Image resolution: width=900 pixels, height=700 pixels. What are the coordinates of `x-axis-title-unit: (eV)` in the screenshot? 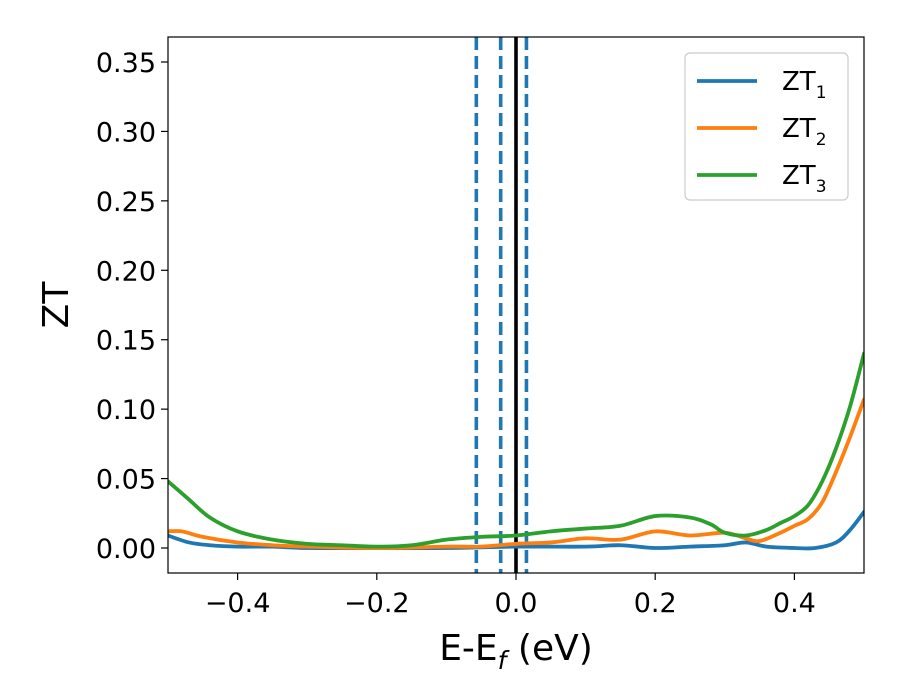 It's located at (549, 648).